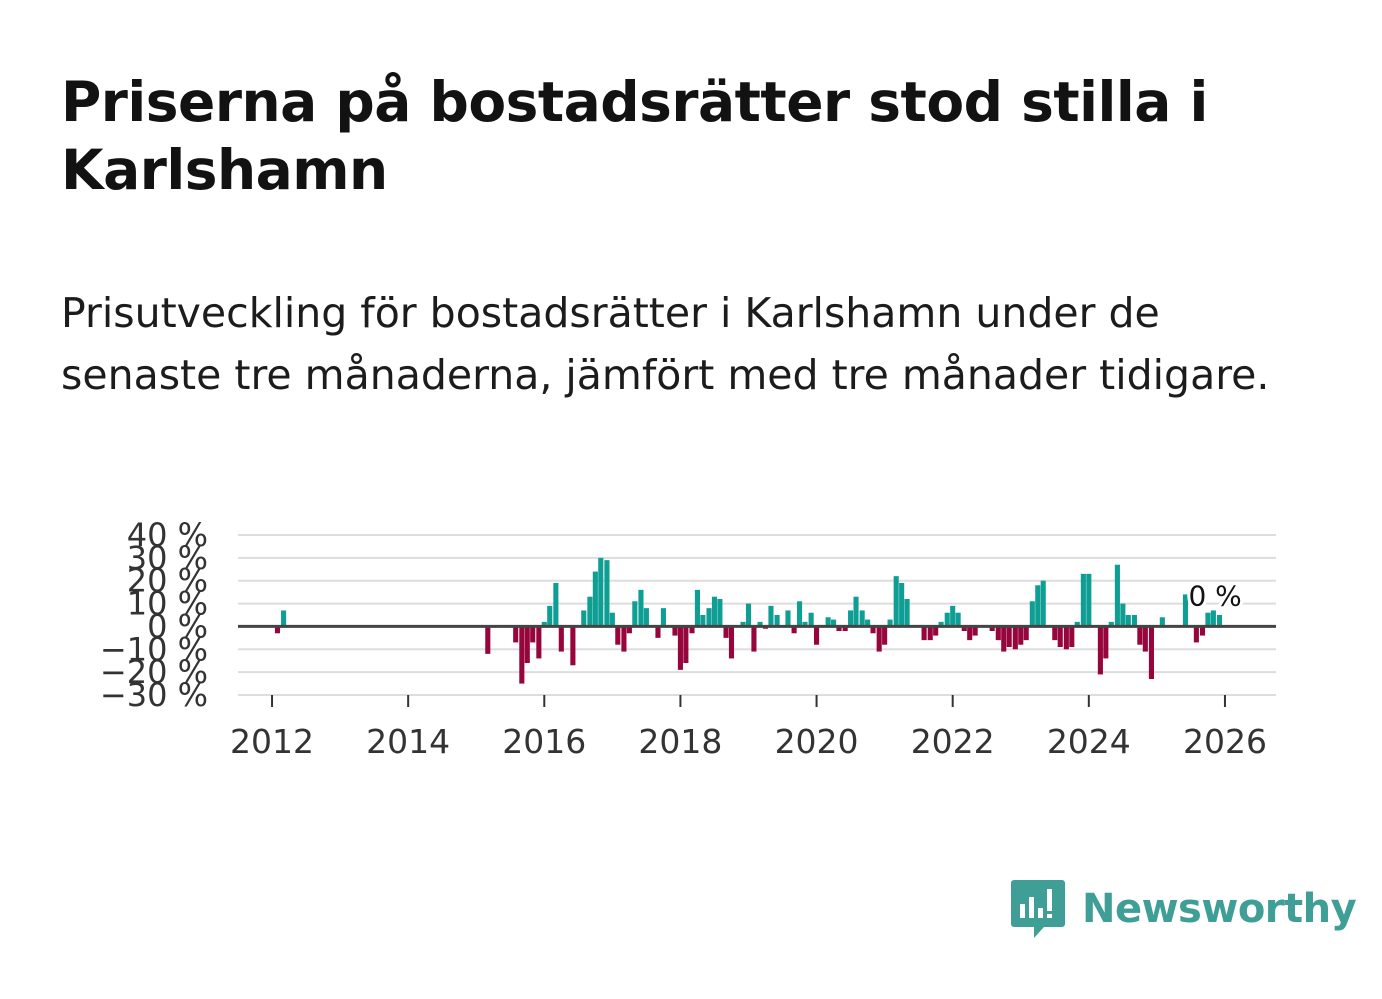  What do you see at coordinates (167, 581) in the screenshot?
I see `y-tick-label: 20 %` at bounding box center [167, 581].